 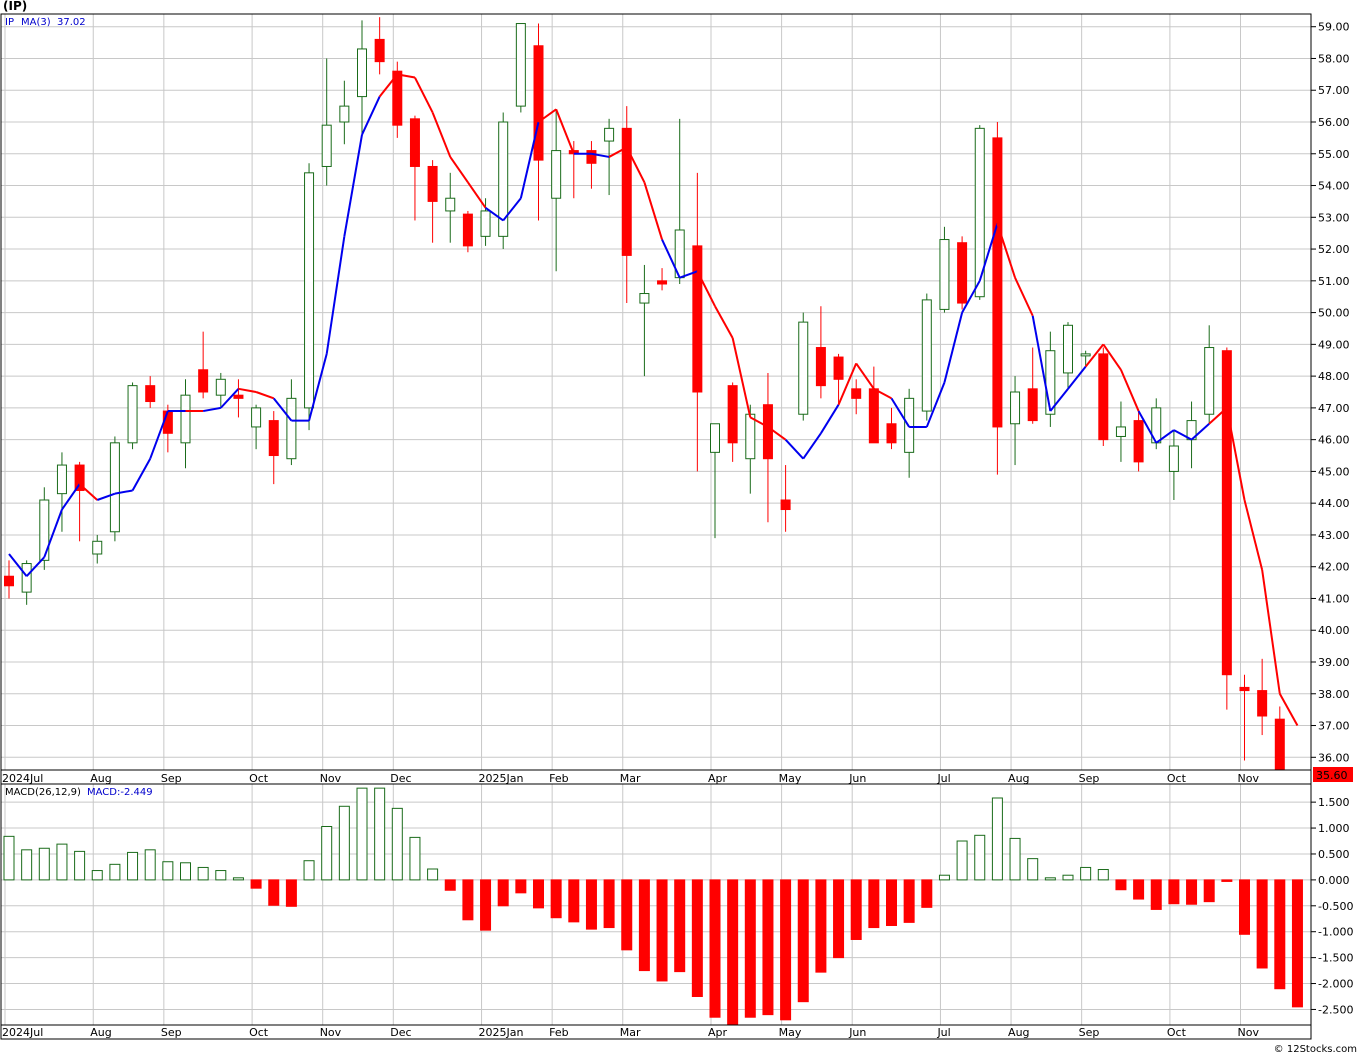 What do you see at coordinates (1334, 186) in the screenshot?
I see `price-tick-label: 54.00` at bounding box center [1334, 186].